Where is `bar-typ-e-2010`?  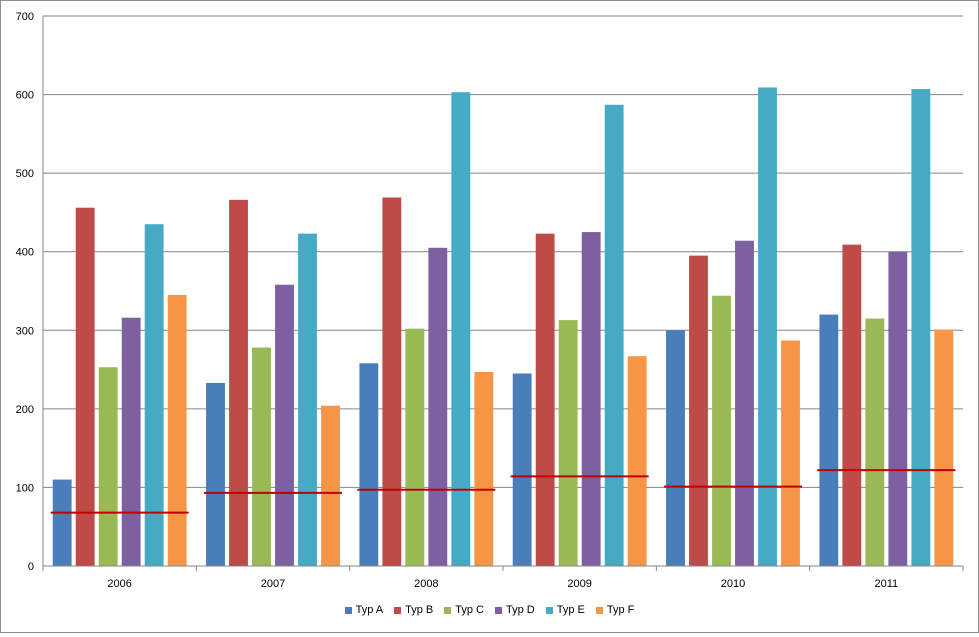
bar-typ-e-2010 is located at coordinates (767, 326).